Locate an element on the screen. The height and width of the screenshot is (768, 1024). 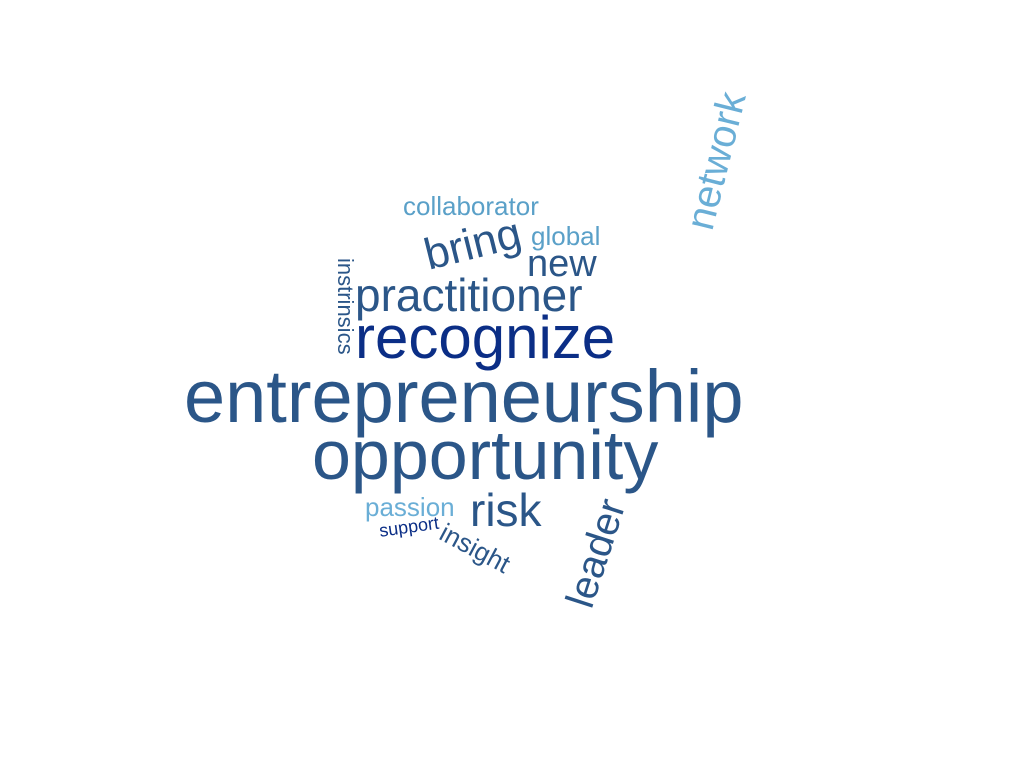
word-leader: leader is located at coordinates (596, 553).